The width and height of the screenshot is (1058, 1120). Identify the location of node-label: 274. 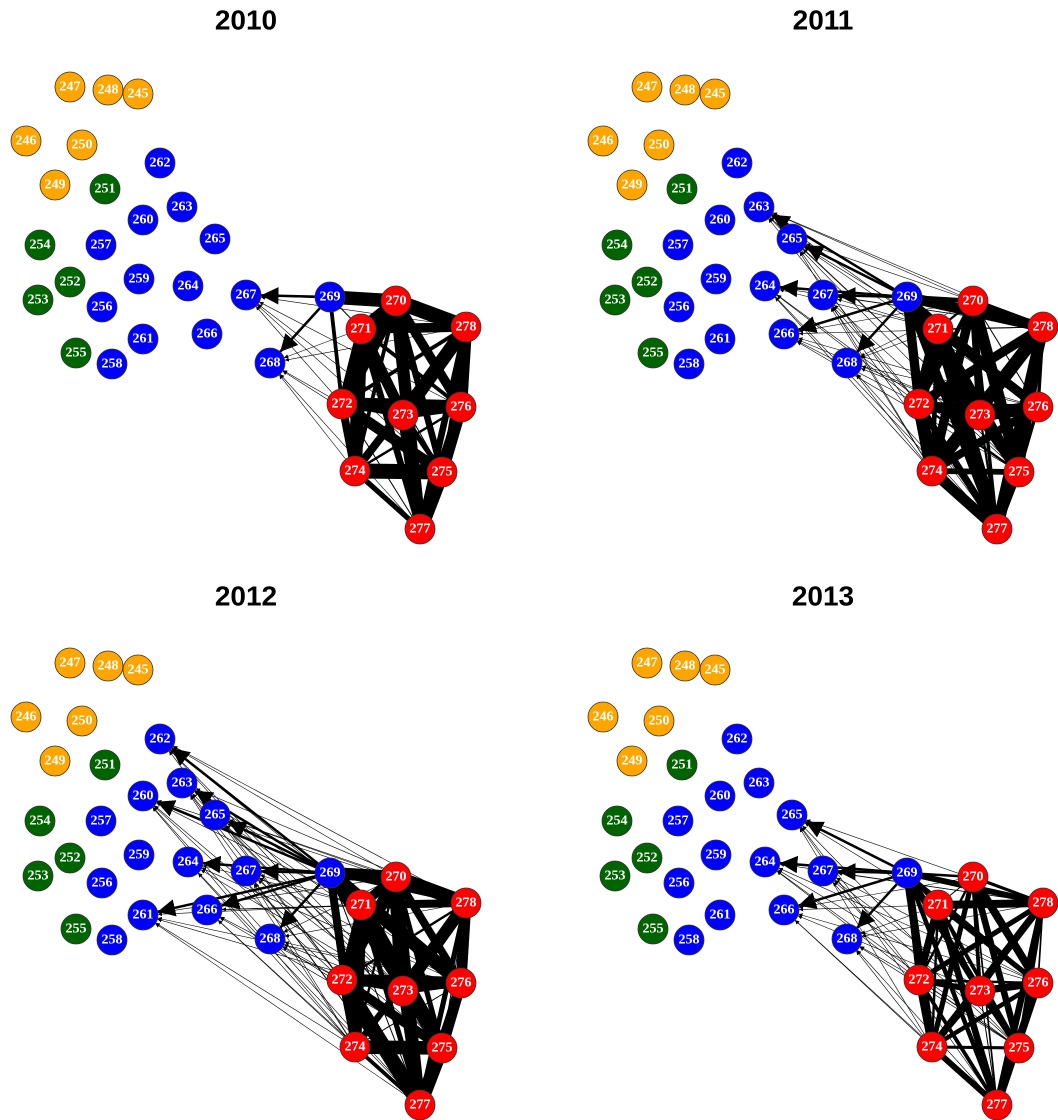
(355, 471).